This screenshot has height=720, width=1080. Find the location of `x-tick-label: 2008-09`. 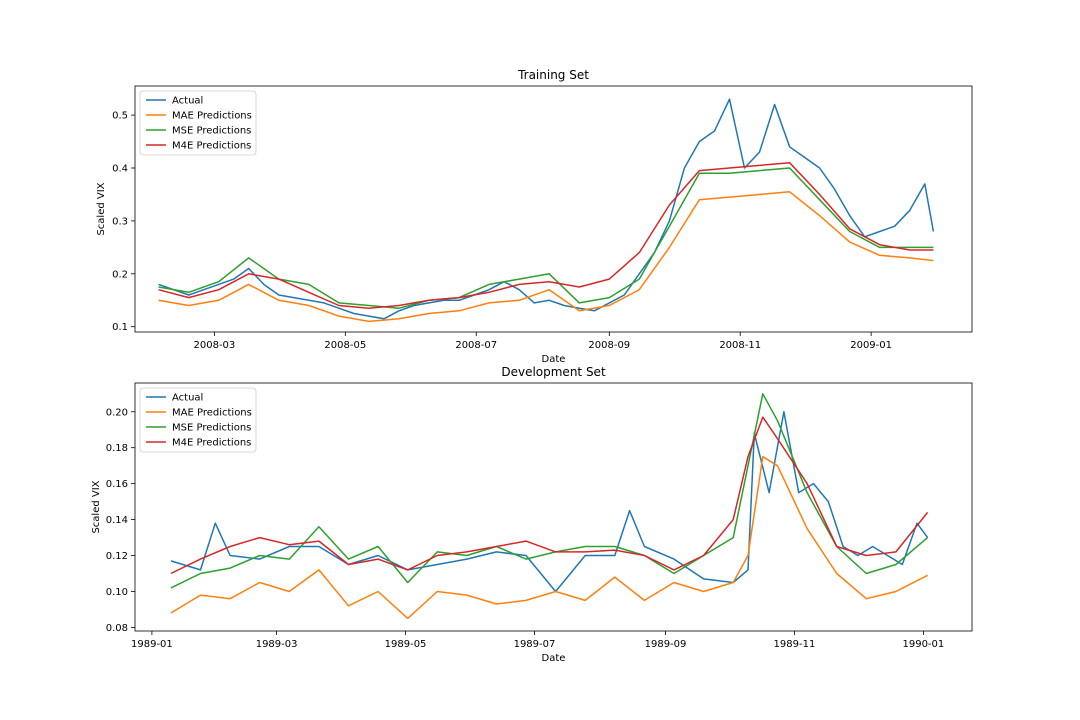

x-tick-label: 2008-09 is located at coordinates (609, 345).